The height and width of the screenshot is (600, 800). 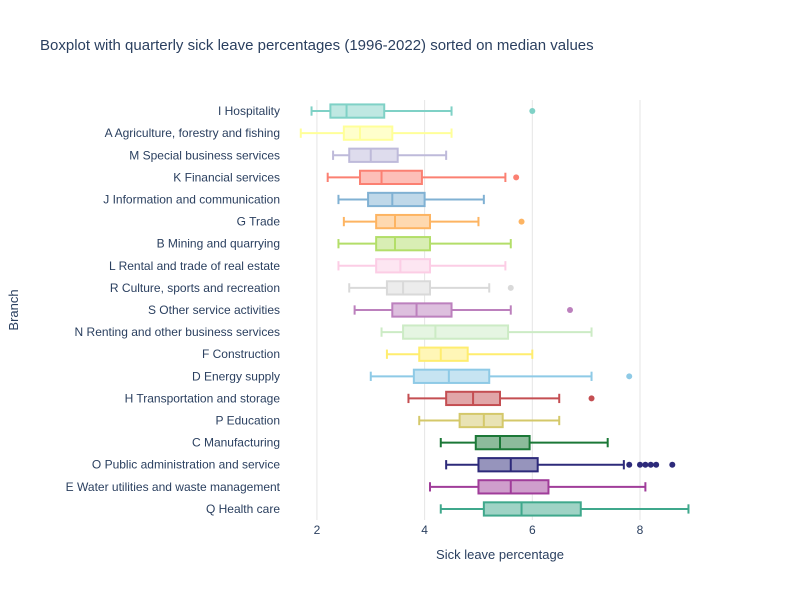 What do you see at coordinates (236, 443) in the screenshot?
I see `y-tick-label: C Manufacturing` at bounding box center [236, 443].